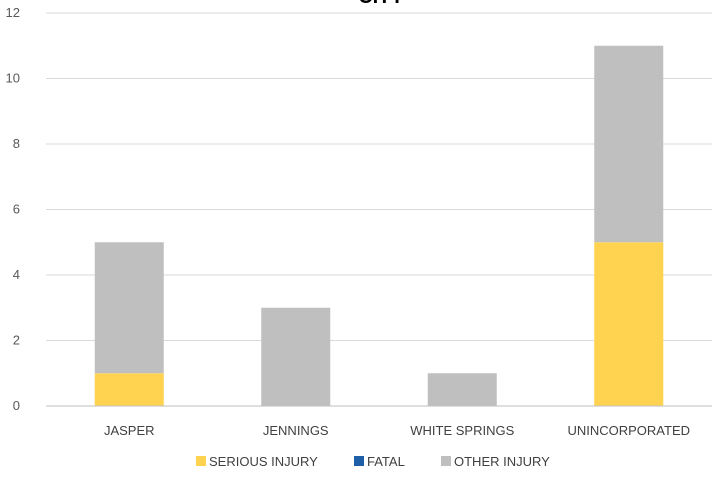  What do you see at coordinates (16, 340) in the screenshot?
I see `y-tick-label: 2` at bounding box center [16, 340].